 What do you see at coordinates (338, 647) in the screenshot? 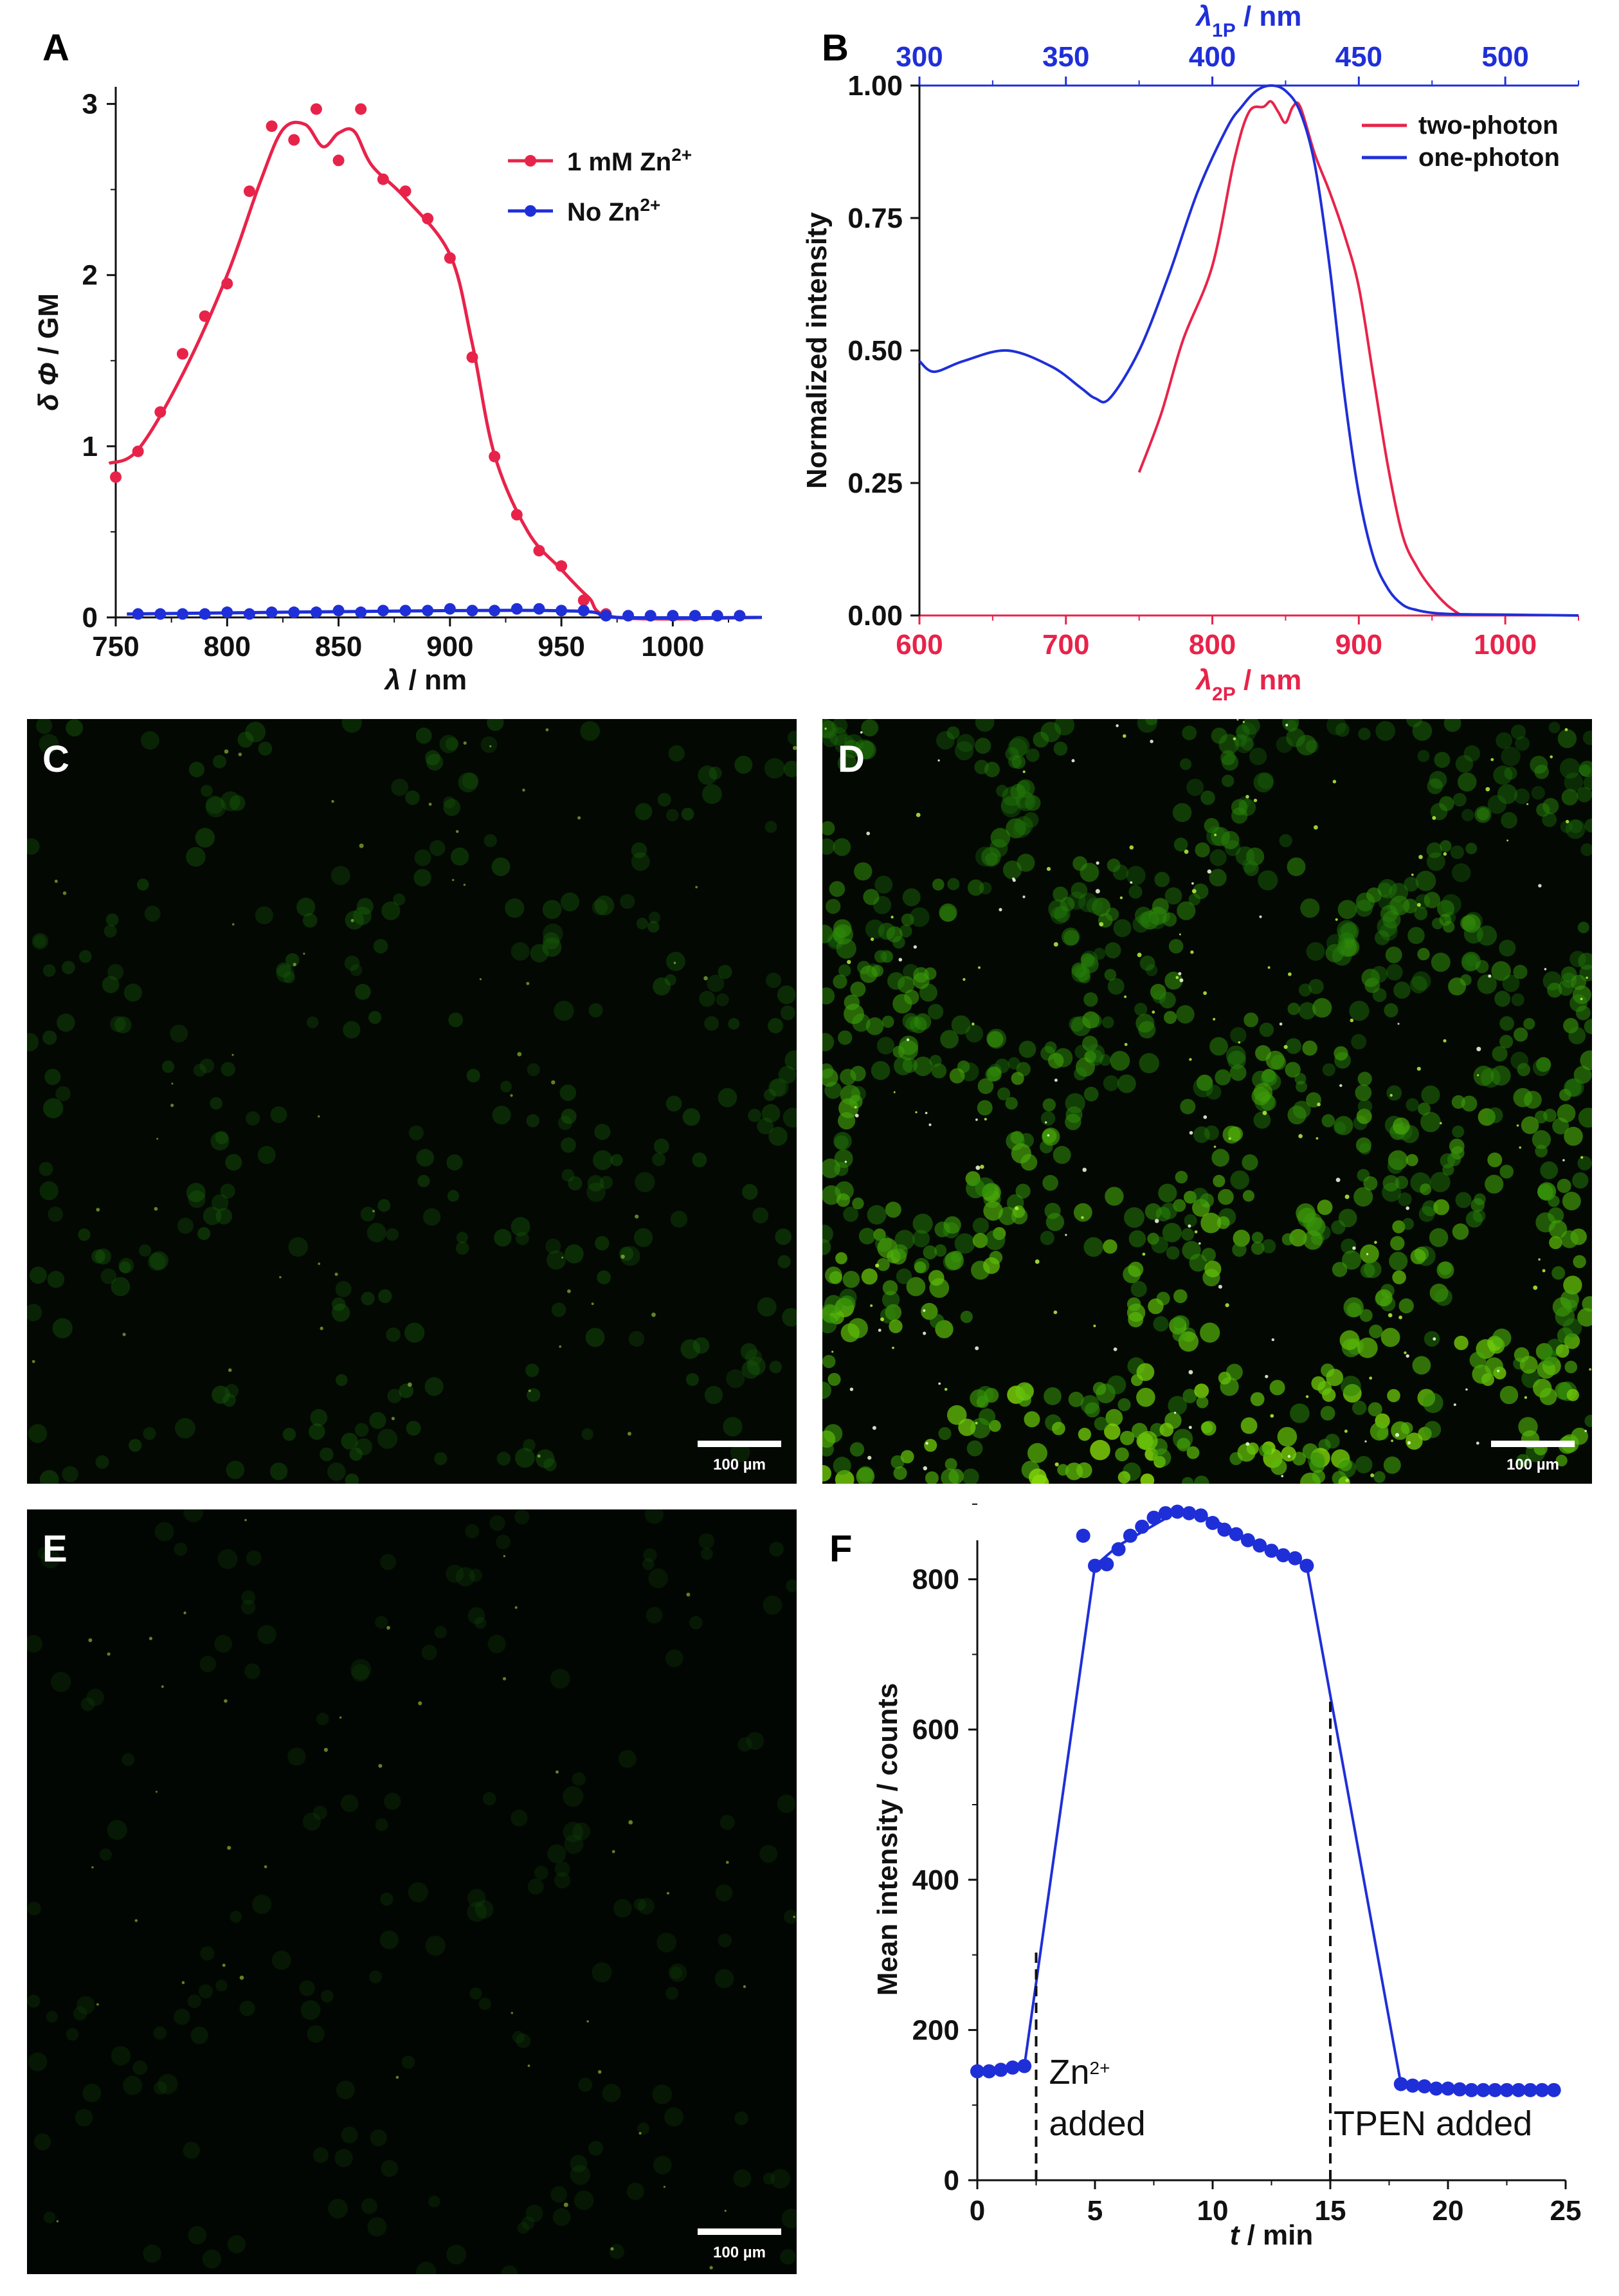
I see `chart-a-x-tick-label: 850` at bounding box center [338, 647].